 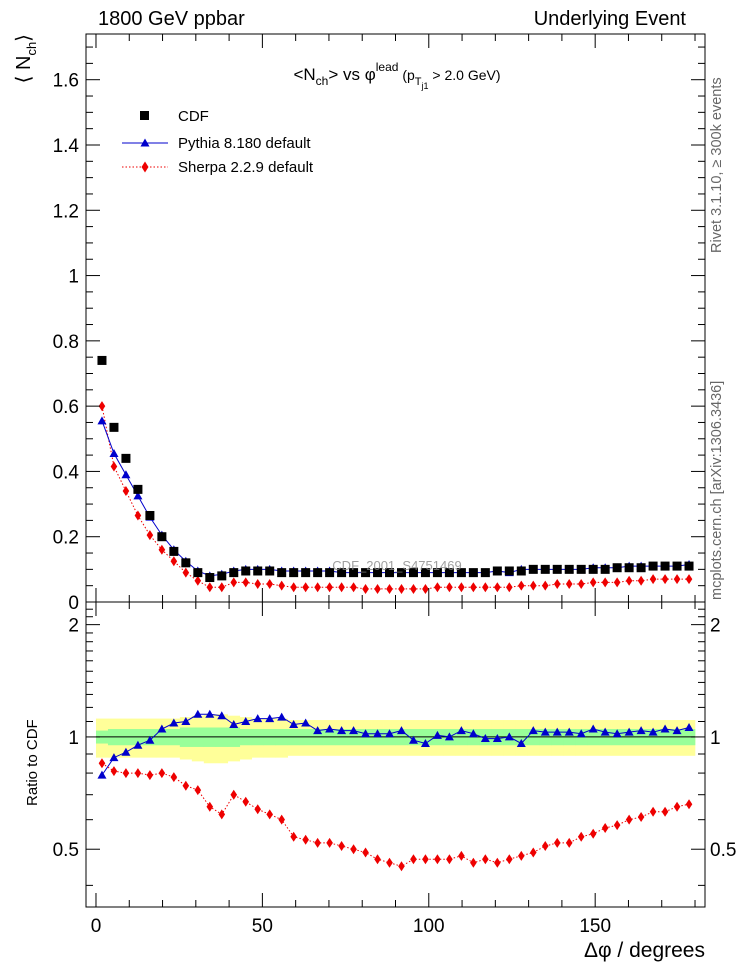 What do you see at coordinates (193, 116) in the screenshot?
I see `legend-label-cdf: CDF` at bounding box center [193, 116].